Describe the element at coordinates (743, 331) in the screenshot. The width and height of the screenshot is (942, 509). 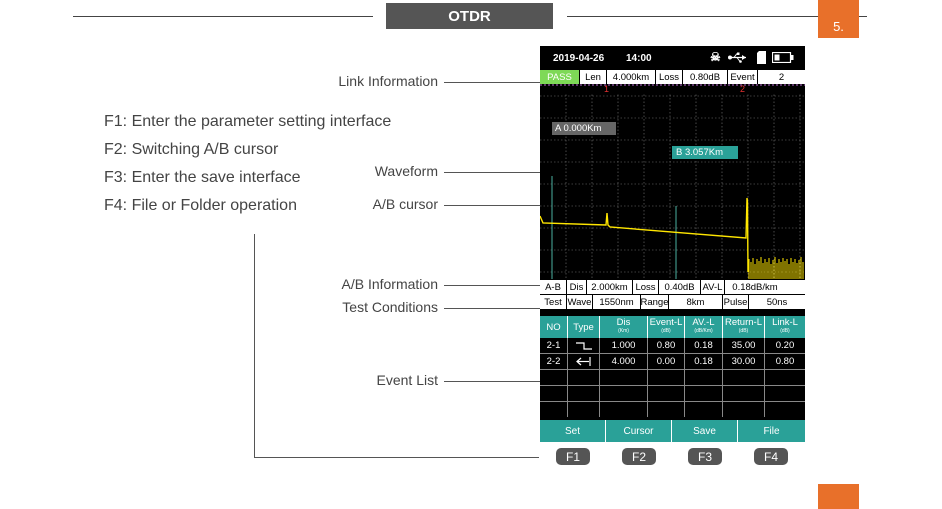
I see `col-return-l-unit: (dB)` at that location.